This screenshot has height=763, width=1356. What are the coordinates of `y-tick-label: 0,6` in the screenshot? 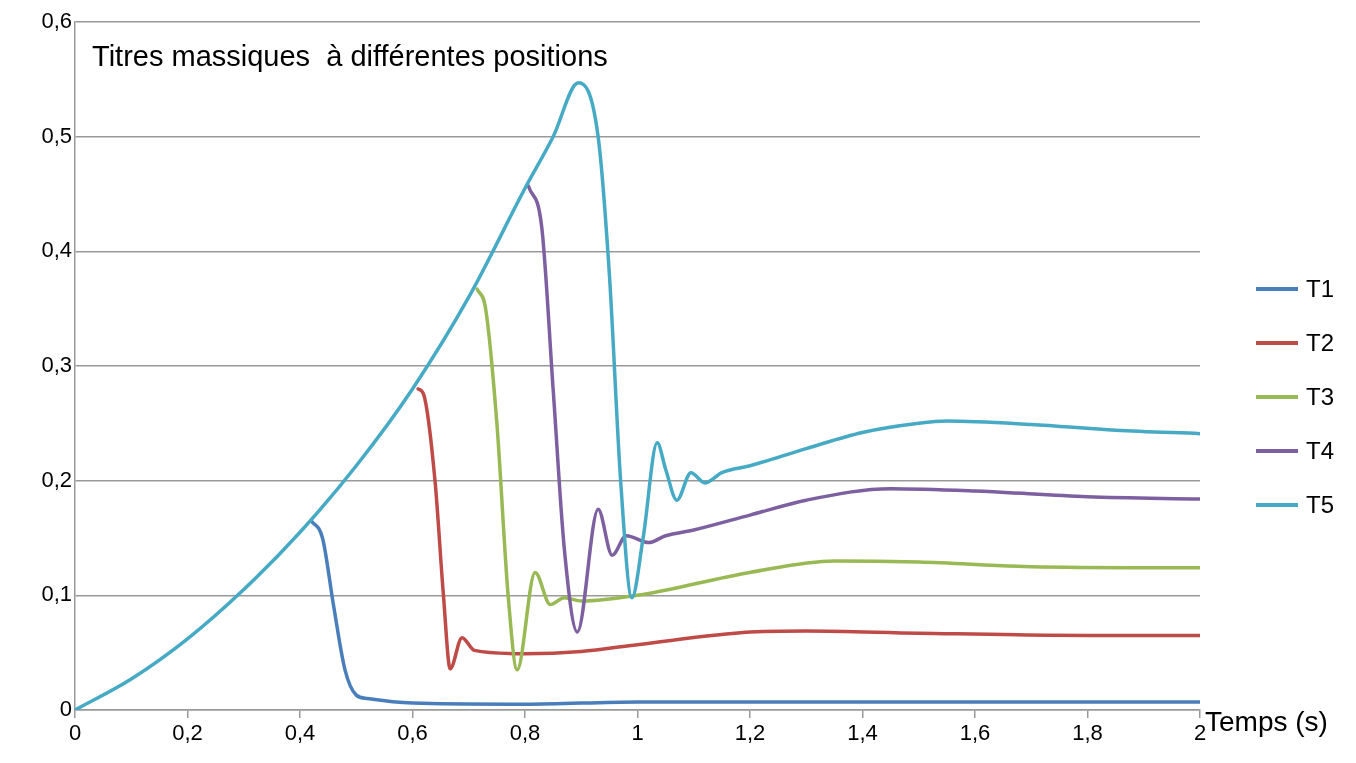 It's located at (56, 21).